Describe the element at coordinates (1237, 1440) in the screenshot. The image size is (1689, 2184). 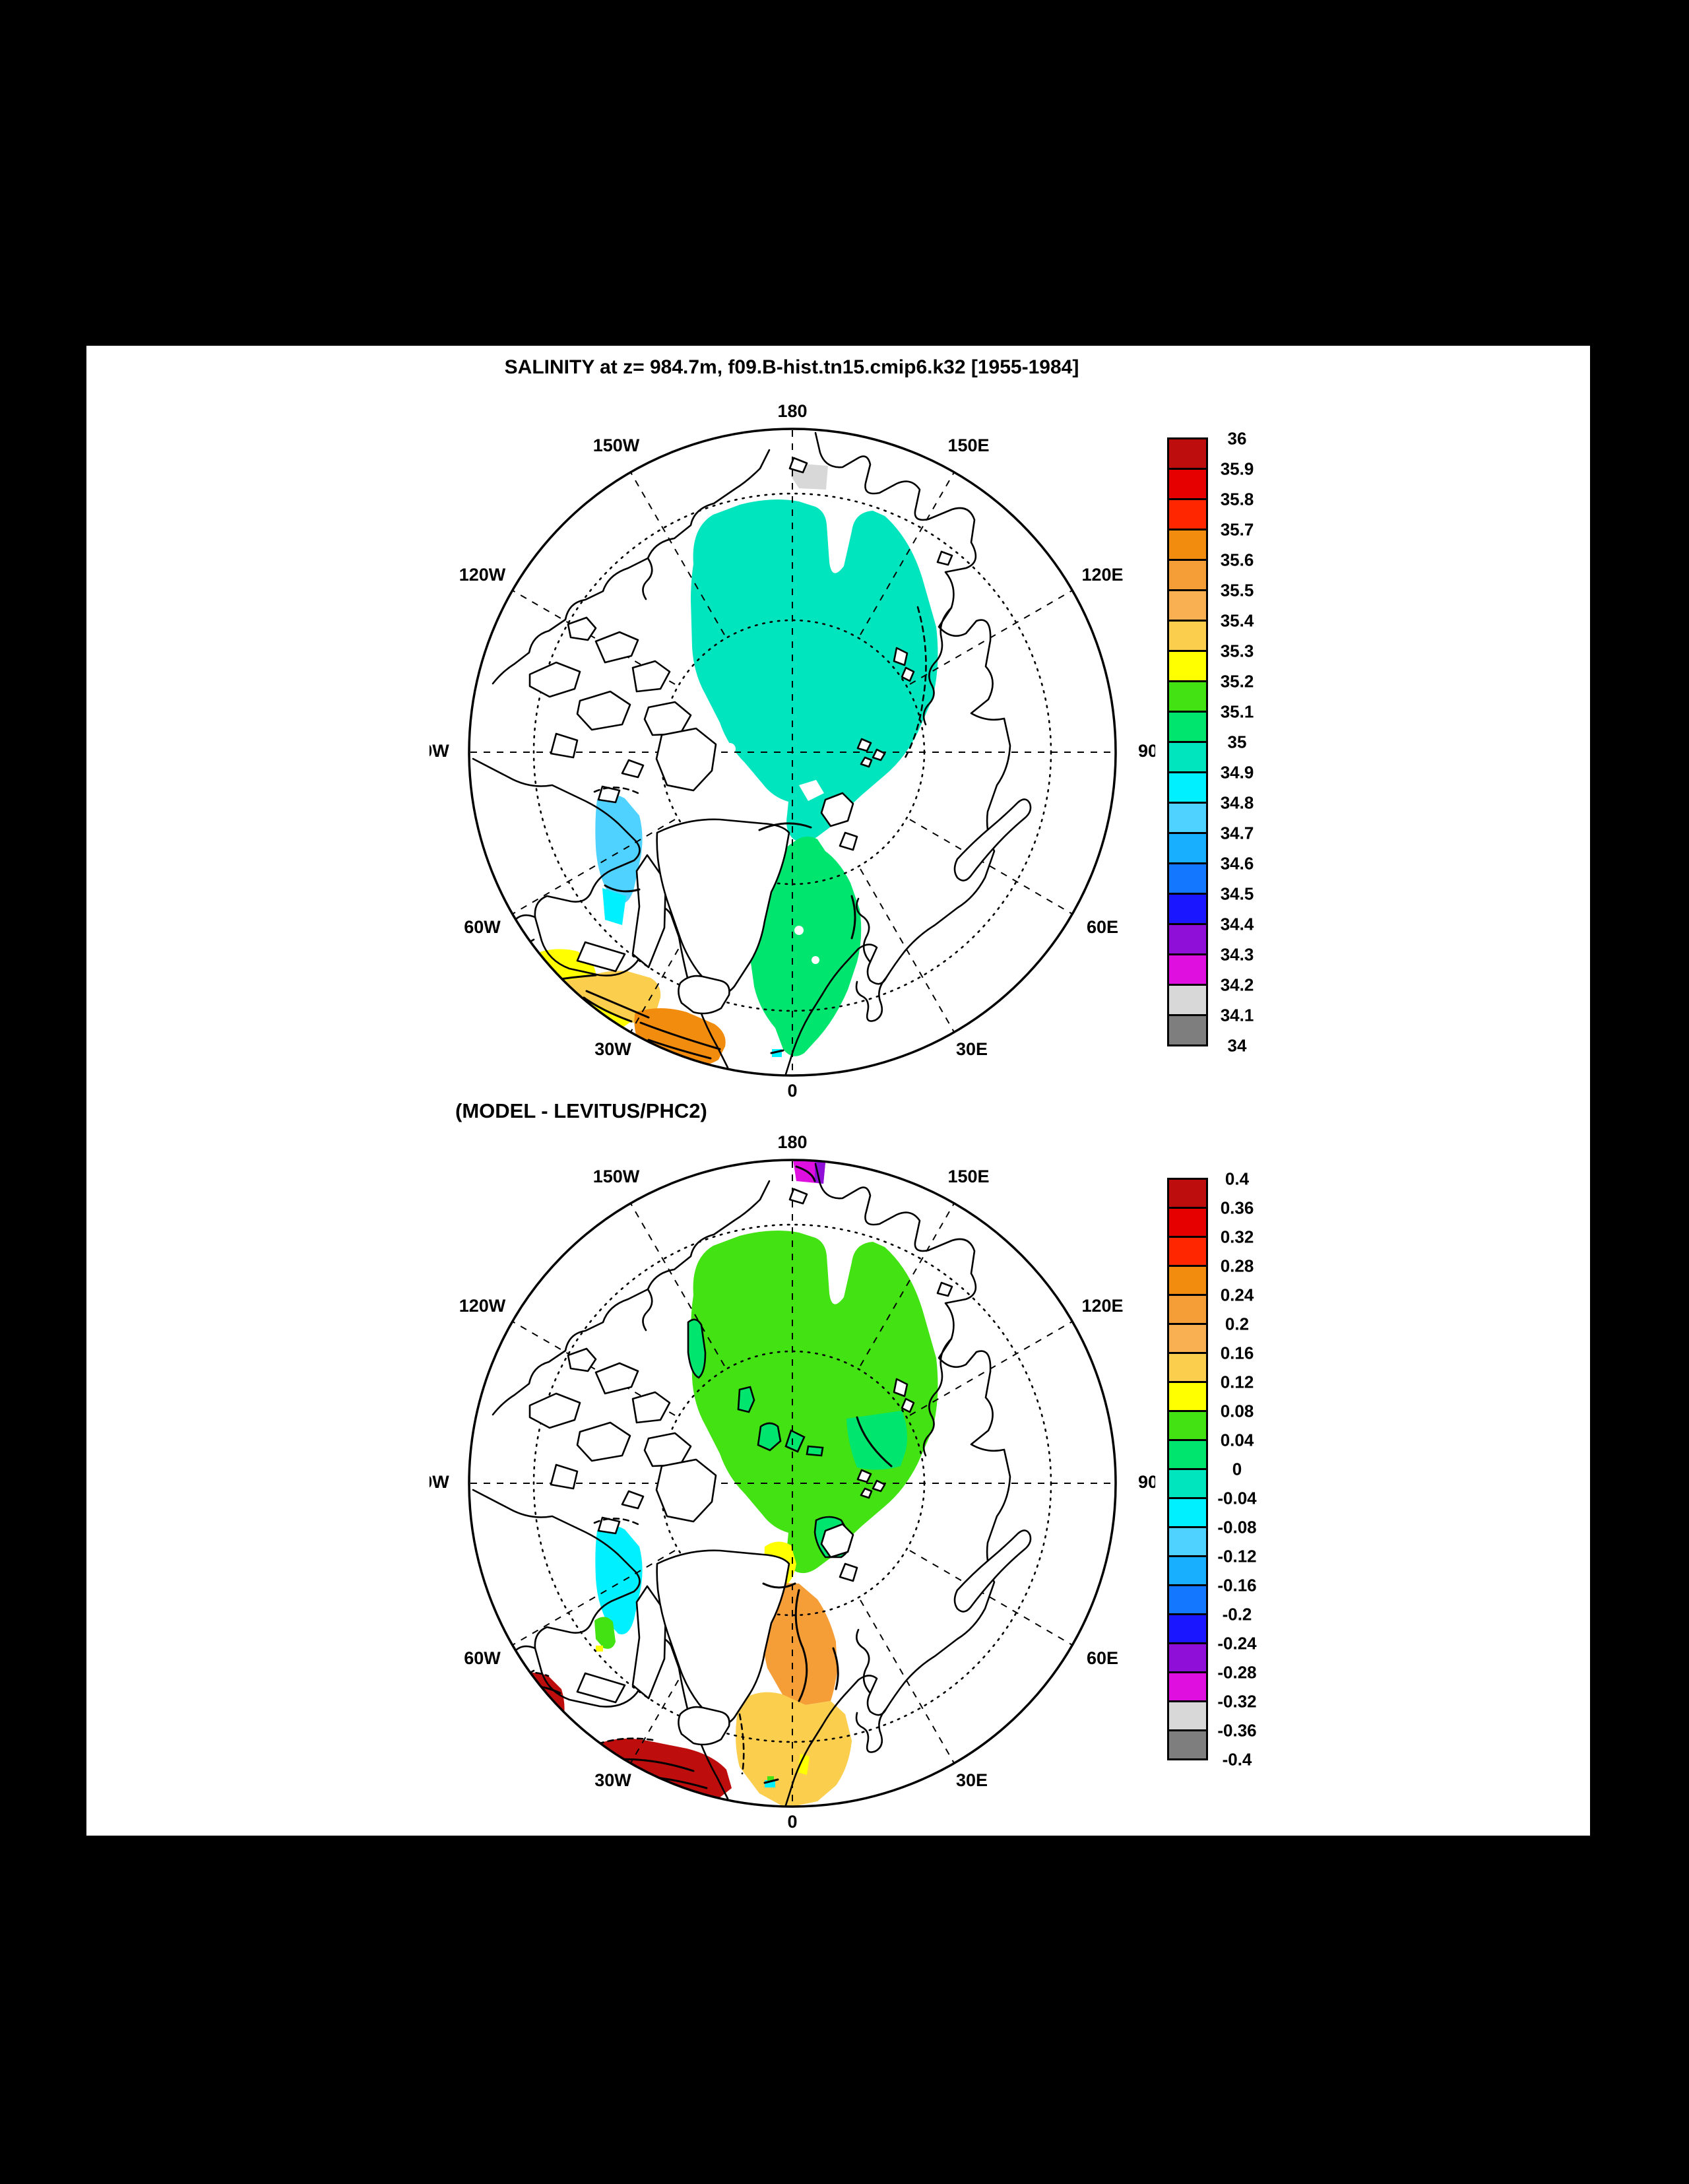
I see `colorbar-tick-label: 0.04` at that location.